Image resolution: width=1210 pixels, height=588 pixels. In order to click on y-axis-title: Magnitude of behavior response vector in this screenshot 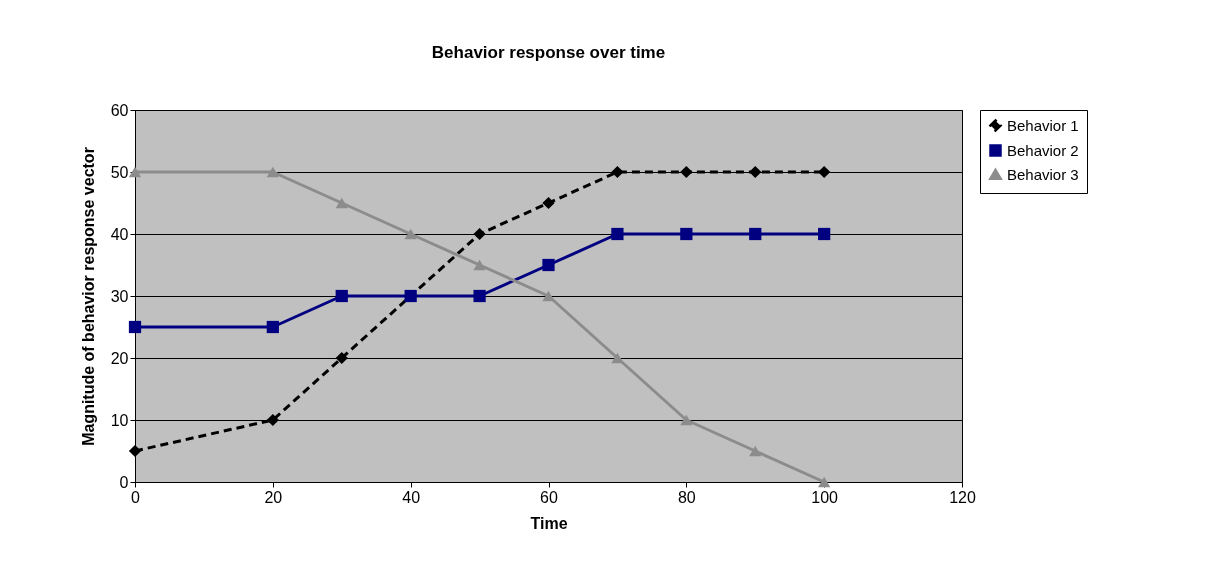, I will do `click(88, 296)`.